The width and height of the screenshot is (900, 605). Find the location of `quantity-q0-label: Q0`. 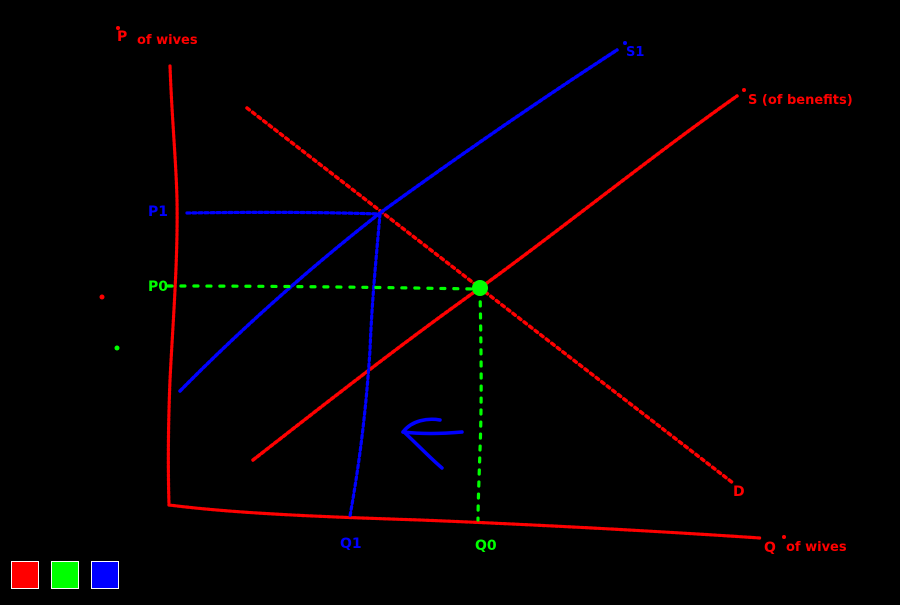

quantity-q0-label: Q0 is located at coordinates (486, 546).